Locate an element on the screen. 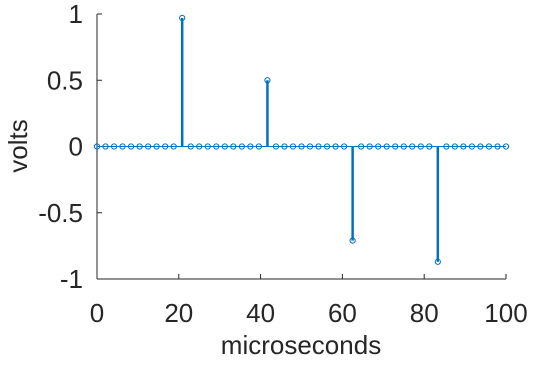 The width and height of the screenshot is (533, 366). y-axis-label: volts is located at coordinates (18, 145).